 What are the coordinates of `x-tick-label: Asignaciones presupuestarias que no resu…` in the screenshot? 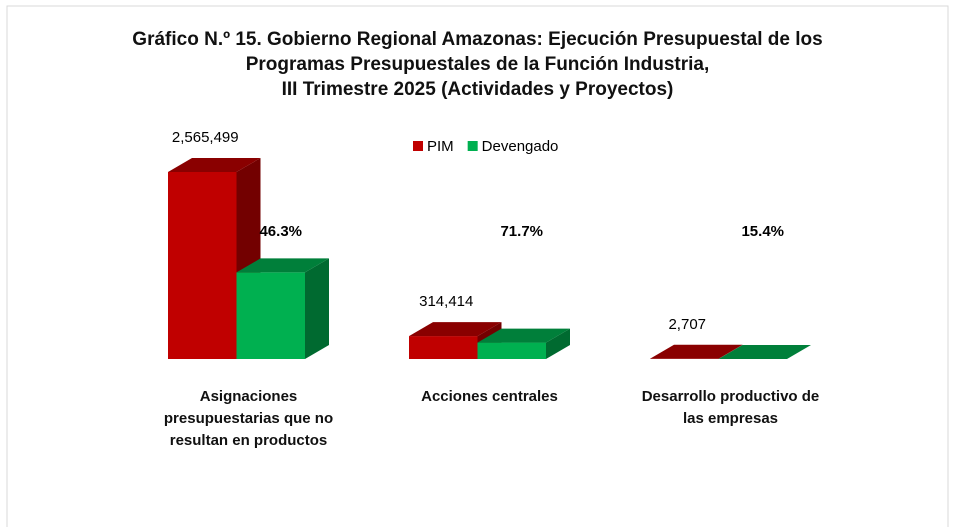 It's located at (248, 418).